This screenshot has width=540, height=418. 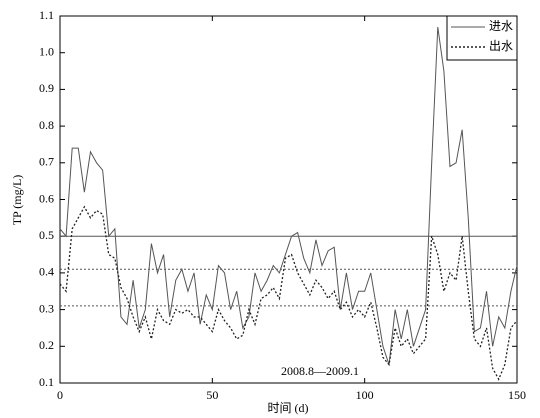 I want to click on y-tick-label: 1.1, so click(x=46, y=15).